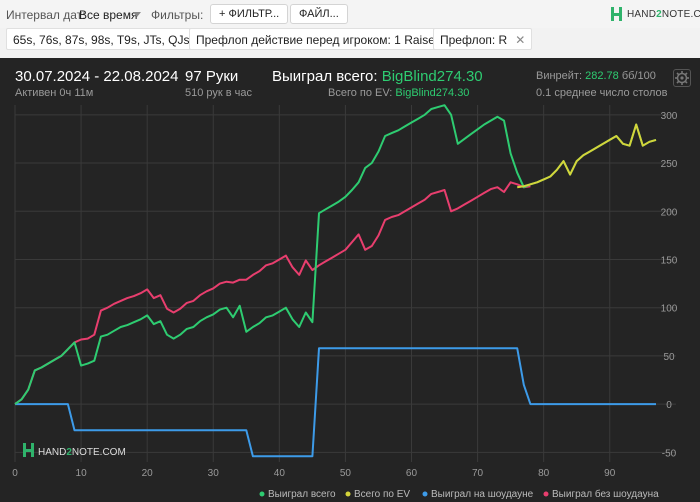 The width and height of the screenshot is (700, 502). I want to click on y-tick-label: 100, so click(669, 309).